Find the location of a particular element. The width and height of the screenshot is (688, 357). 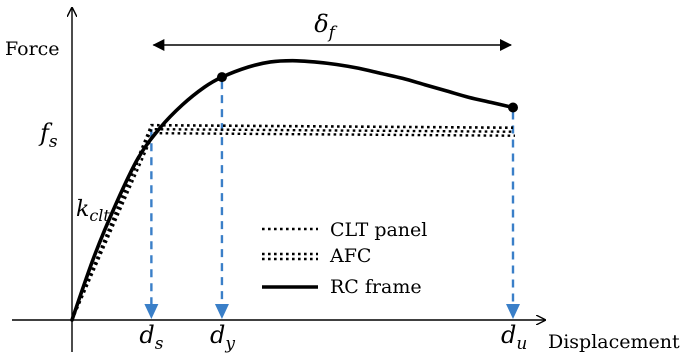

ds-main: d is located at coordinates (146, 335).